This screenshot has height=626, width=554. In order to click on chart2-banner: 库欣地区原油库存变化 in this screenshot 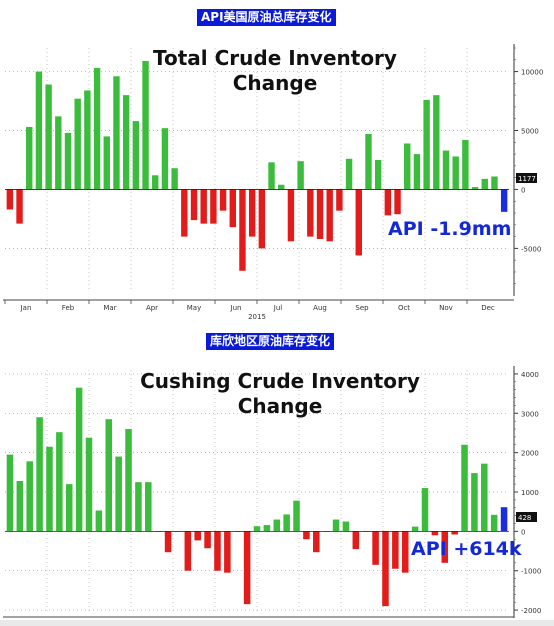, I will do `click(270, 341)`.